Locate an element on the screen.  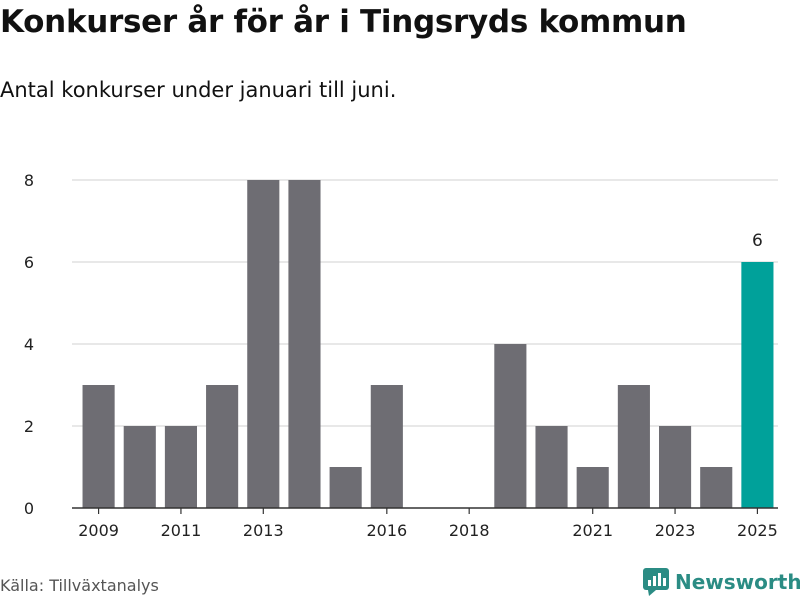
y-tick-label: 4 is located at coordinates (29, 344).